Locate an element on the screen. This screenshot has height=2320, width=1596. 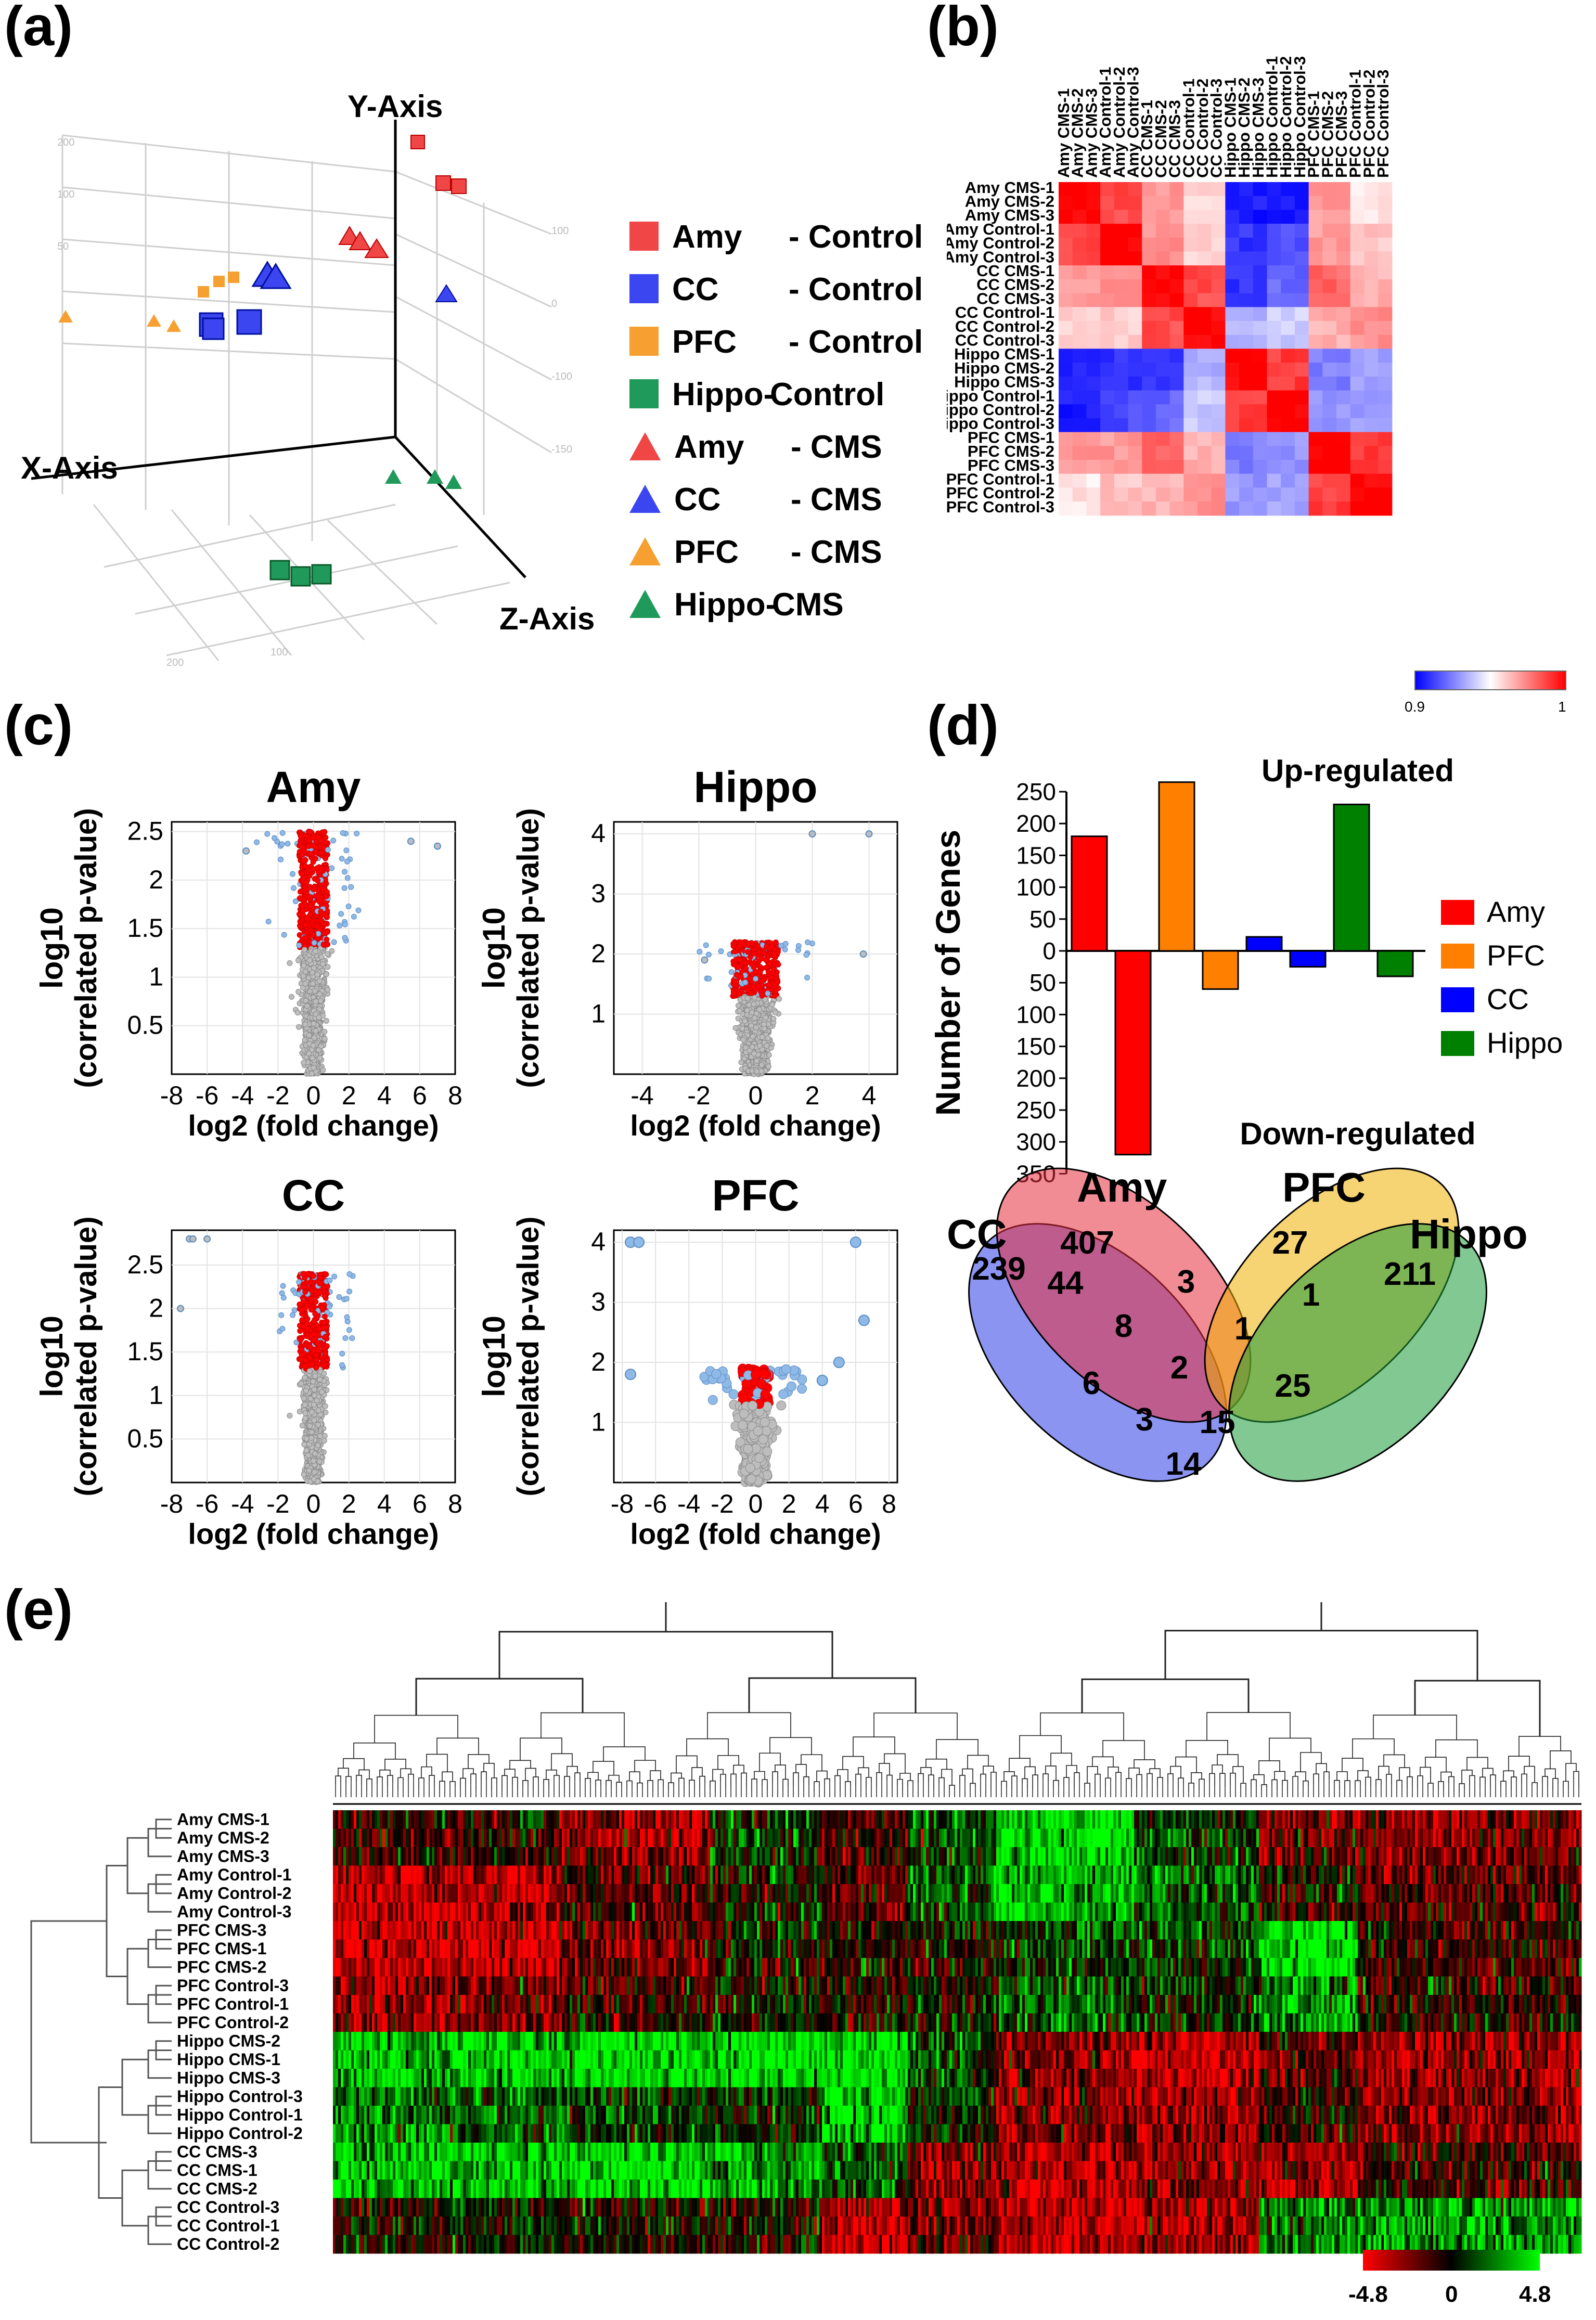
x-tick: -4 is located at coordinates (641, 1095).